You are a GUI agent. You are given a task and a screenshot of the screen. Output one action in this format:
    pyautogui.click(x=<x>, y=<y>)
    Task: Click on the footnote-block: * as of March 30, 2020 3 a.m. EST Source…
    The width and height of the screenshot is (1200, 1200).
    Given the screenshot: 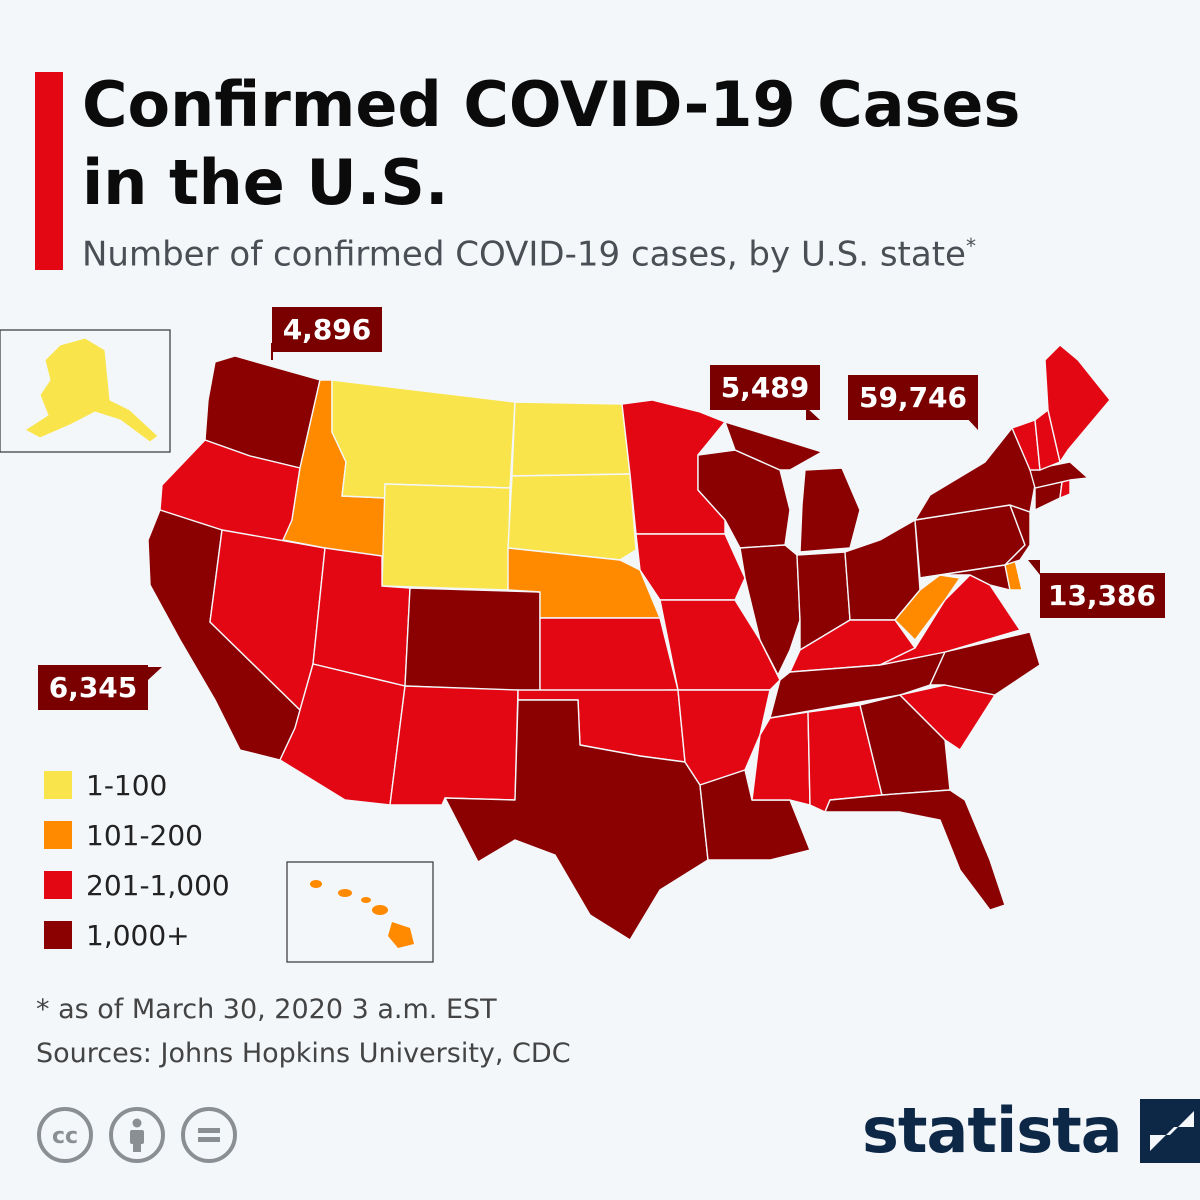 What is the action you would take?
    pyautogui.click(x=303, y=1032)
    